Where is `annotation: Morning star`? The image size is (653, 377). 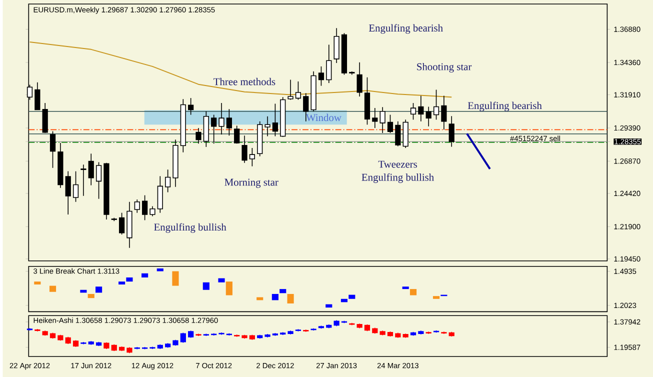 annotation: Morning star is located at coordinates (251, 183).